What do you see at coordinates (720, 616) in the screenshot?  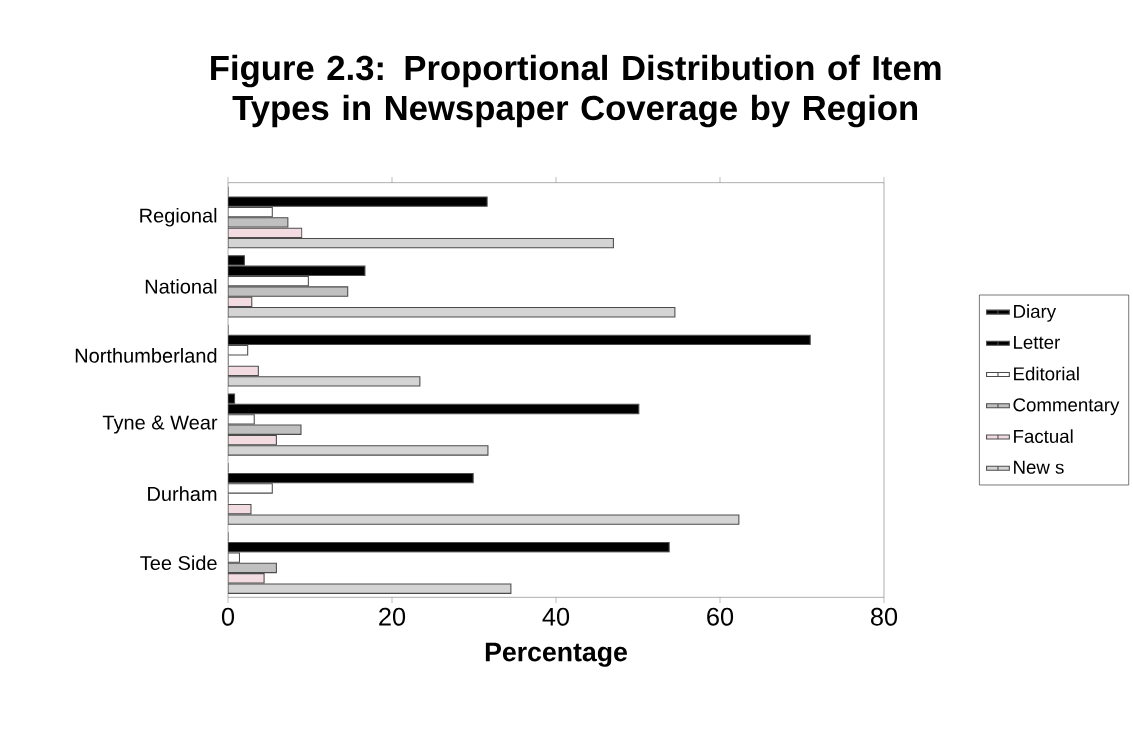 I see `x-tick-label: 60` at bounding box center [720, 616].